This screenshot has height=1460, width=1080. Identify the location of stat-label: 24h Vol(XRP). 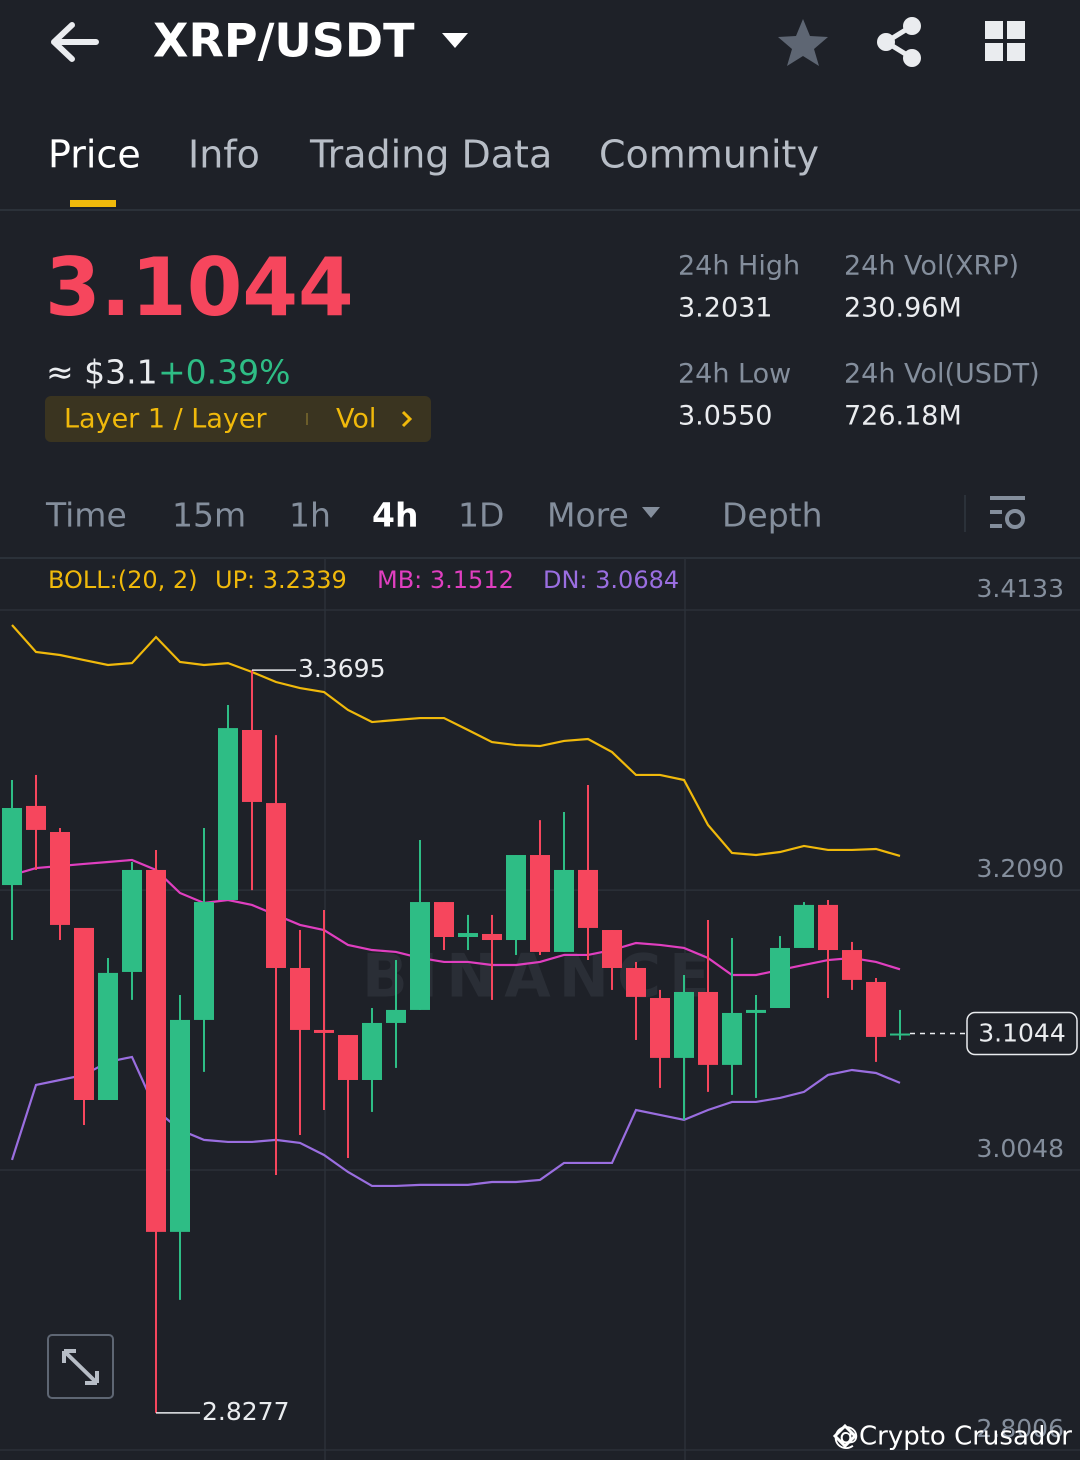
(931, 266).